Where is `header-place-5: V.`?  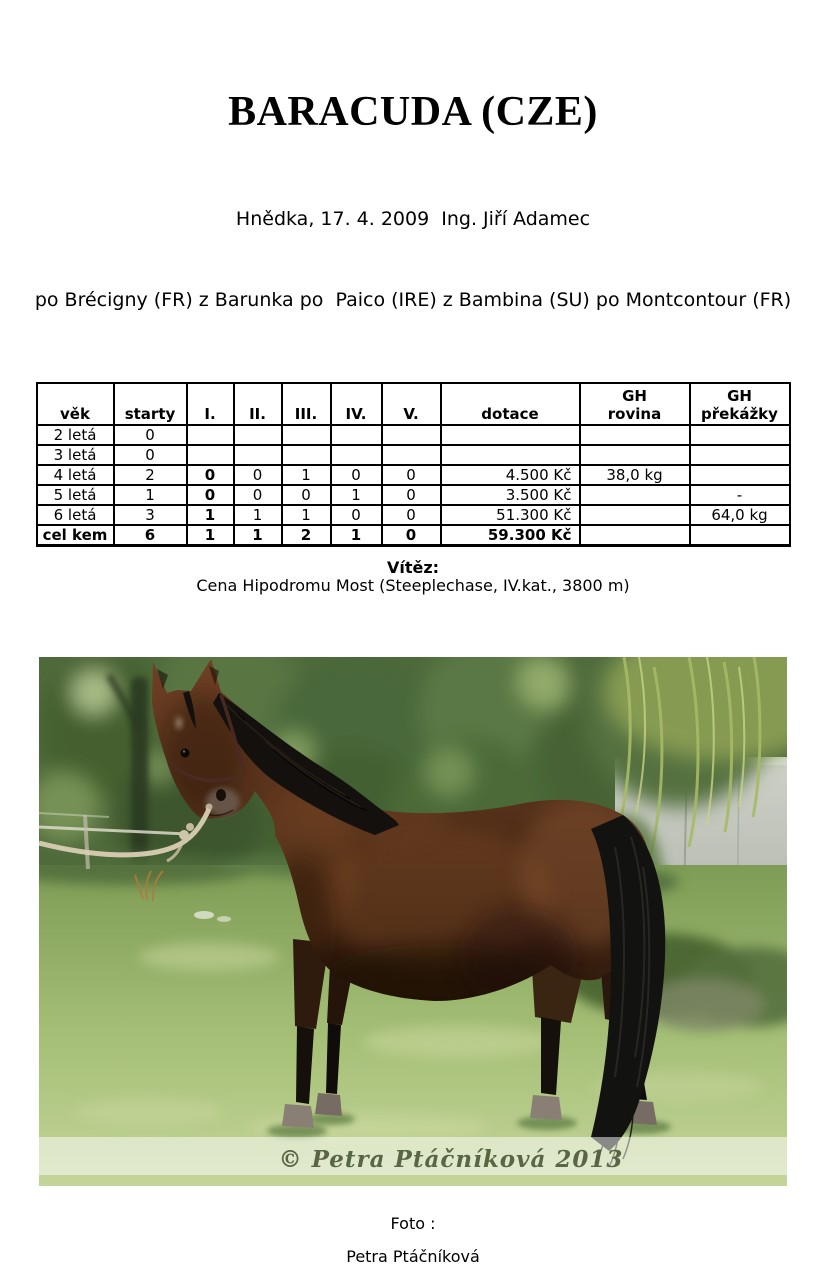
header-place-5: V. is located at coordinates (411, 404).